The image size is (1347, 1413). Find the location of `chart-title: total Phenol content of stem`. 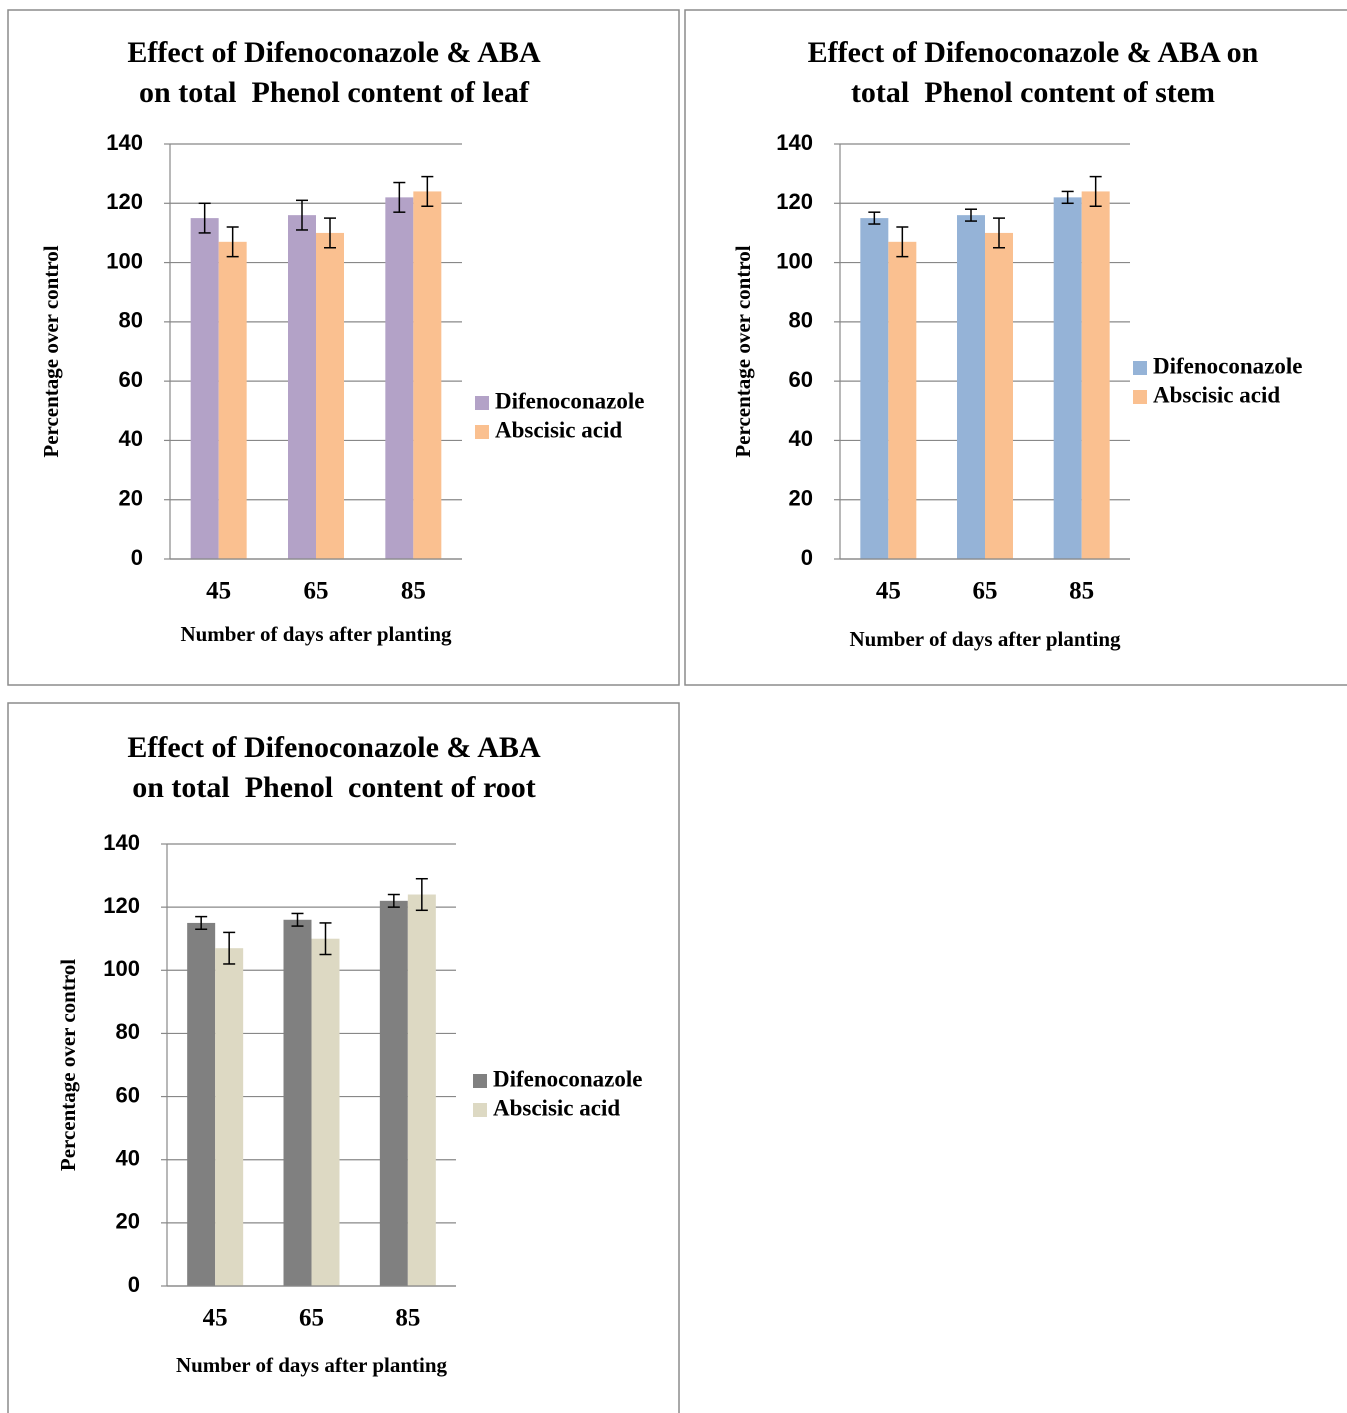

chart-title: total Phenol content of stem is located at coordinates (1033, 92).